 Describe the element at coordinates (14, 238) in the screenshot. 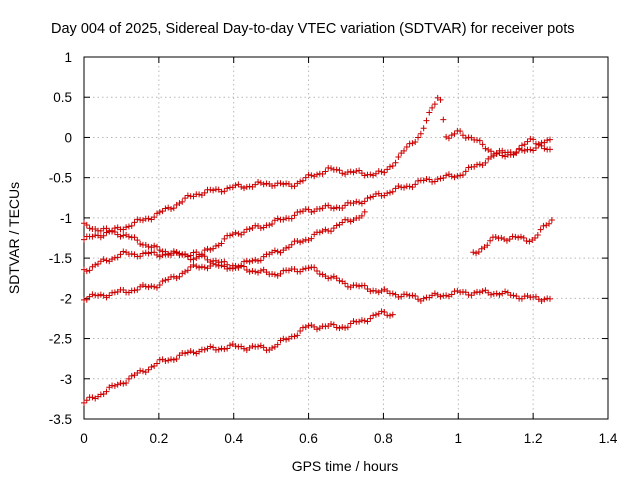

I see `y-axis-label: SDTVAR / TECUs` at that location.